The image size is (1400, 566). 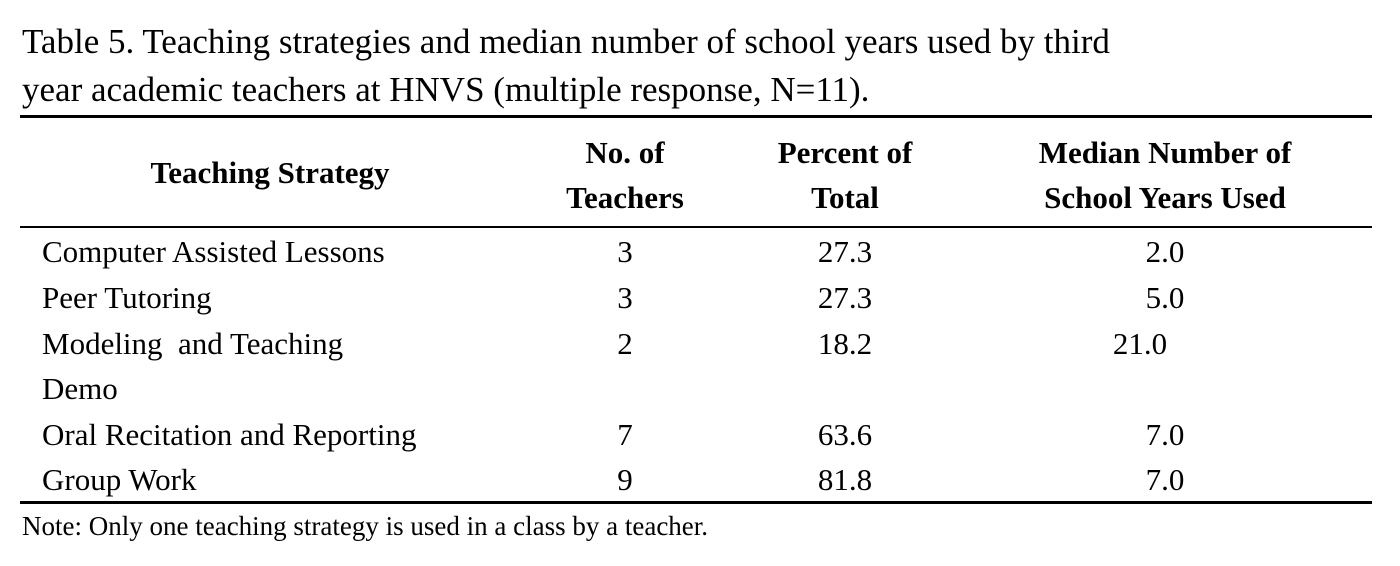 What do you see at coordinates (845, 479) in the screenshot?
I see `cell-percent: 81.8` at bounding box center [845, 479].